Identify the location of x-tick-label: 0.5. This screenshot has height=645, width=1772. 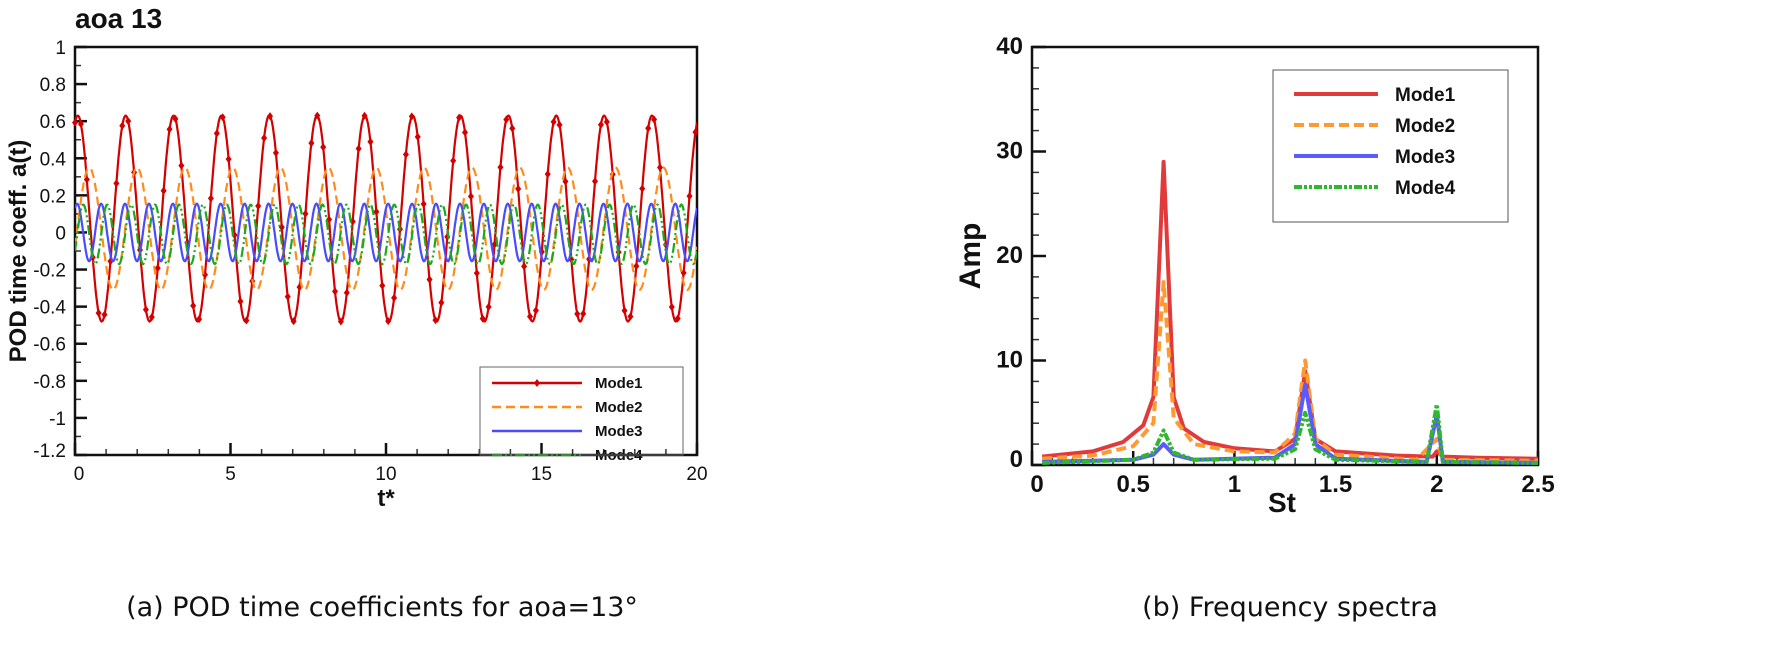
(1133, 484).